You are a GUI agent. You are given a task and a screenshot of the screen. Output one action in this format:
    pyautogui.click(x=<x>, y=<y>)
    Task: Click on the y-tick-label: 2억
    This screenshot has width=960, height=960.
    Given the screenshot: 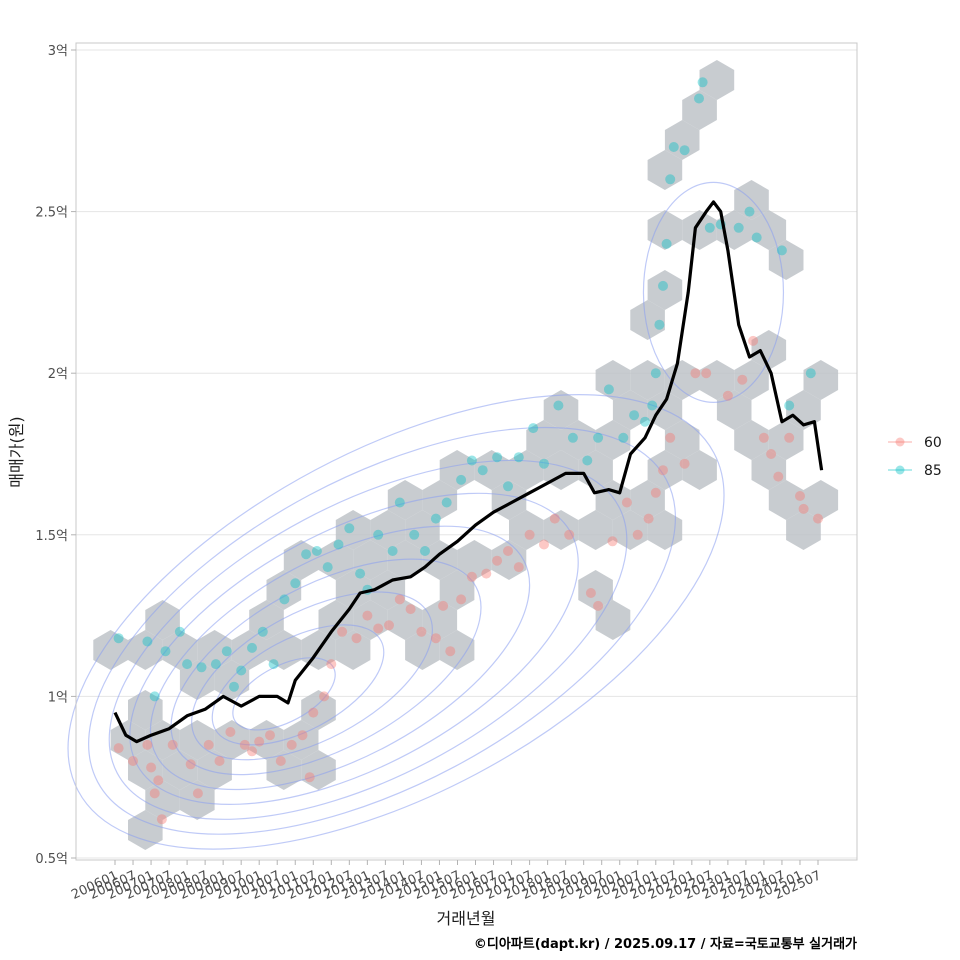 What is the action you would take?
    pyautogui.click(x=58, y=374)
    